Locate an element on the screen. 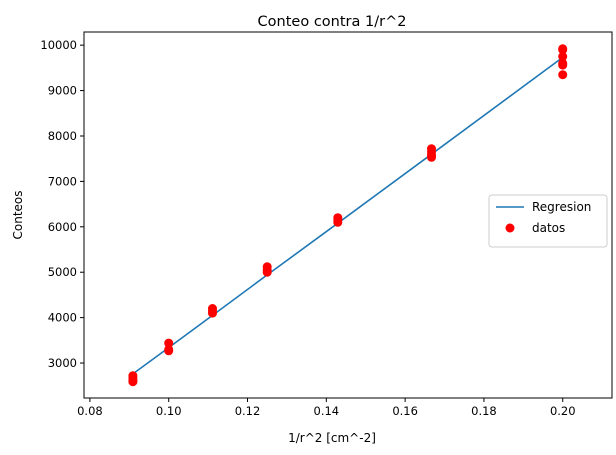 This screenshot has width=616, height=455. x-tick-label: 0.10 is located at coordinates (169, 411).